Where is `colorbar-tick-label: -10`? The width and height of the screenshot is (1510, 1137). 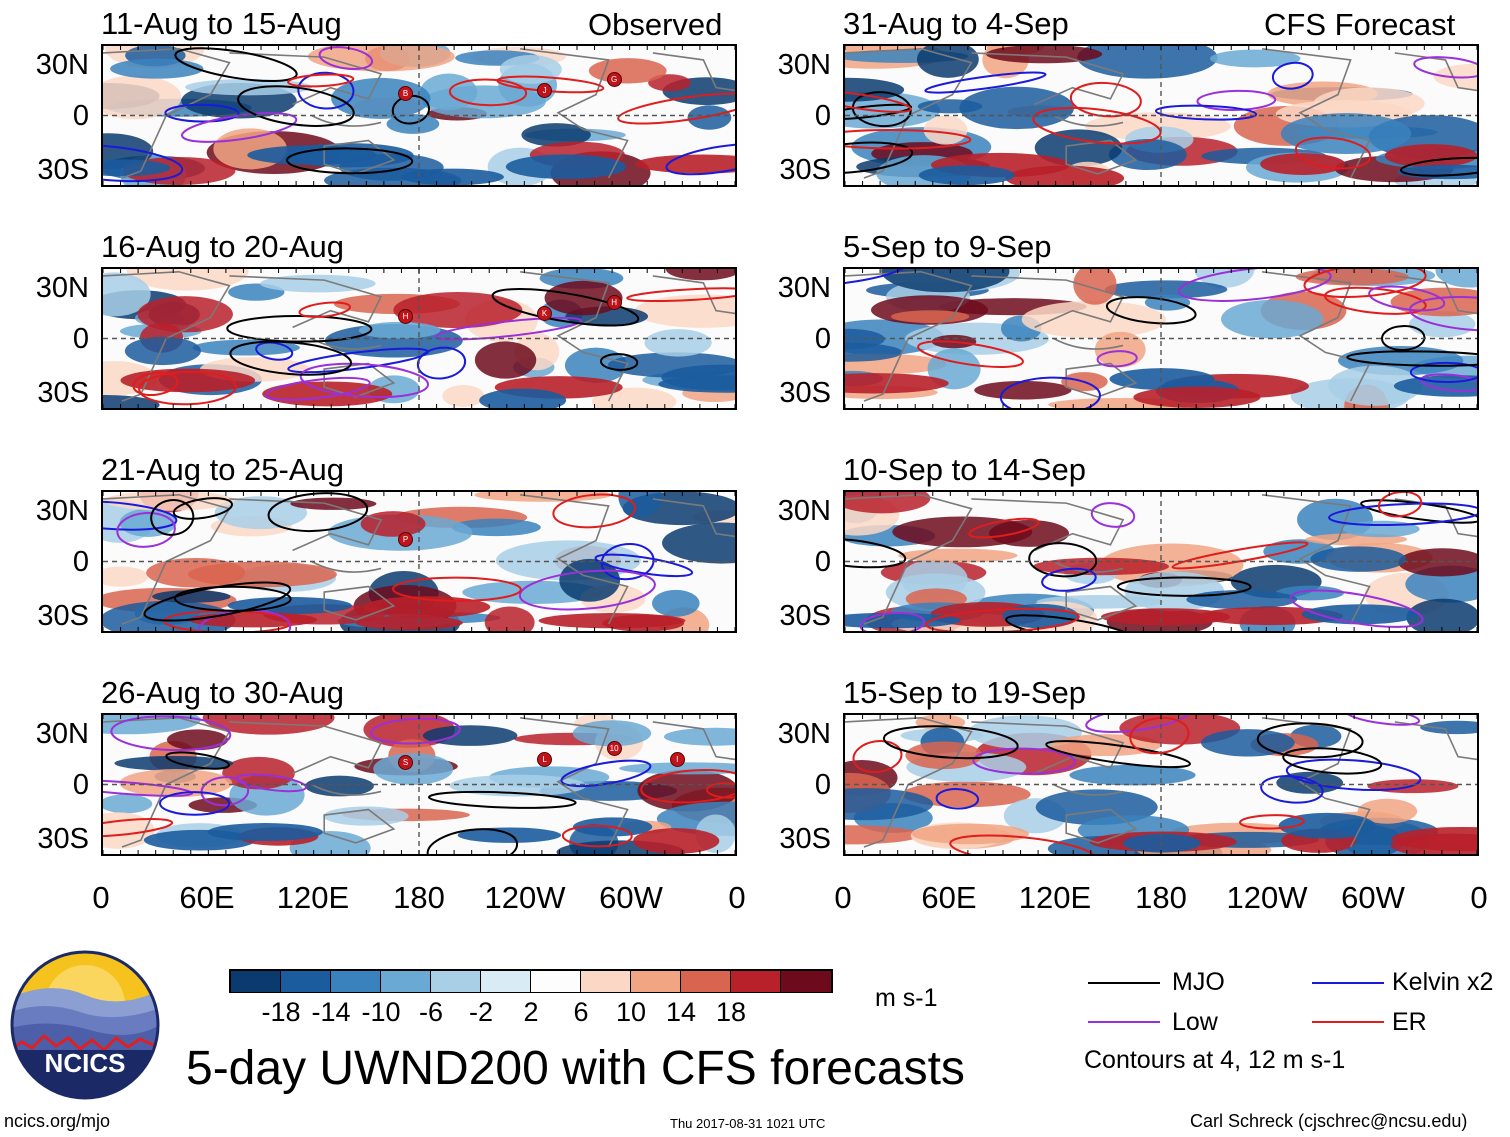 colorbar-tick-label: -10 is located at coordinates (381, 1012).